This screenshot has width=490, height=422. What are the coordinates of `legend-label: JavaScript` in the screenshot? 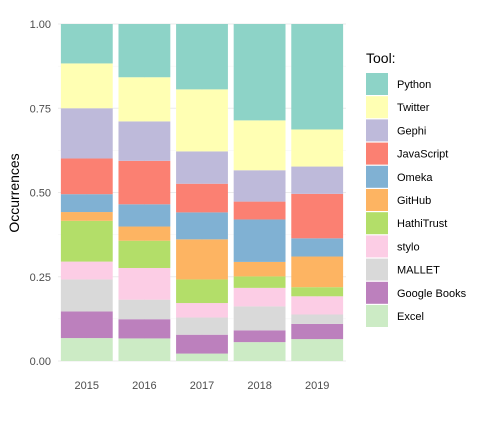 It's located at (422, 155).